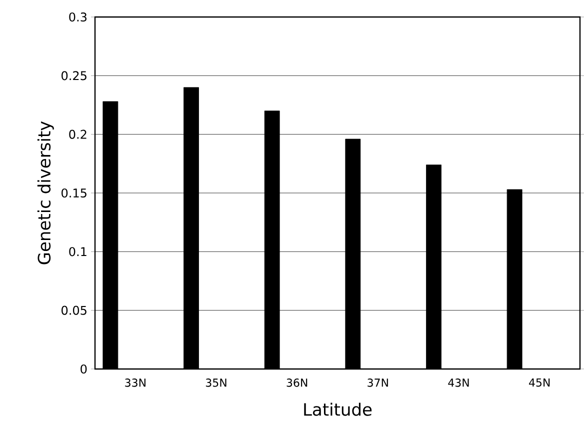 The height and width of the screenshot is (436, 584). I want to click on x-tick-label: 43N, so click(458, 382).